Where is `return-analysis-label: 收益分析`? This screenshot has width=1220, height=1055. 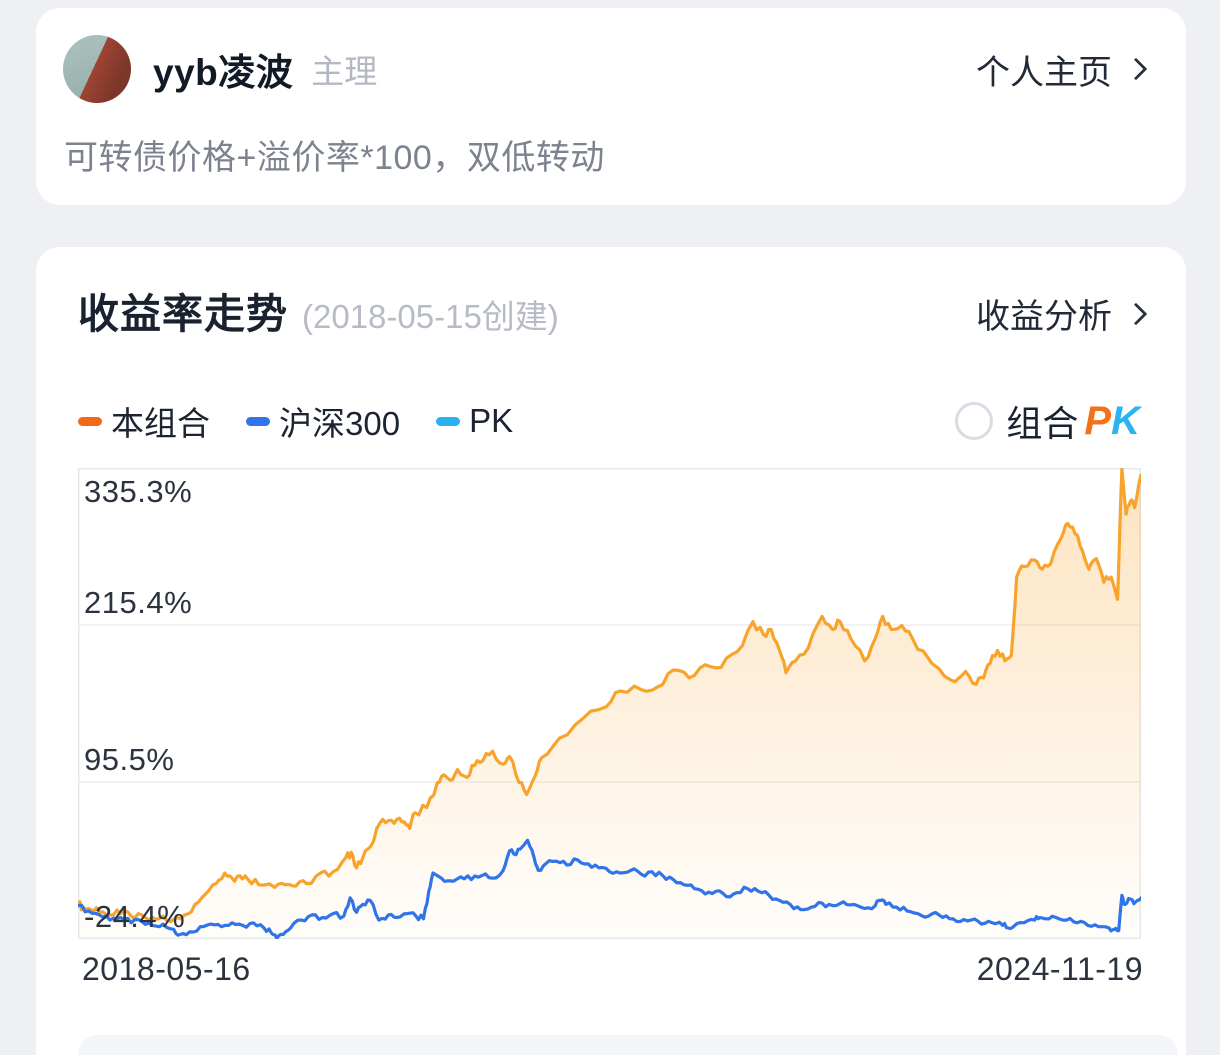 return-analysis-label: 收益分析 is located at coordinates (1044, 317).